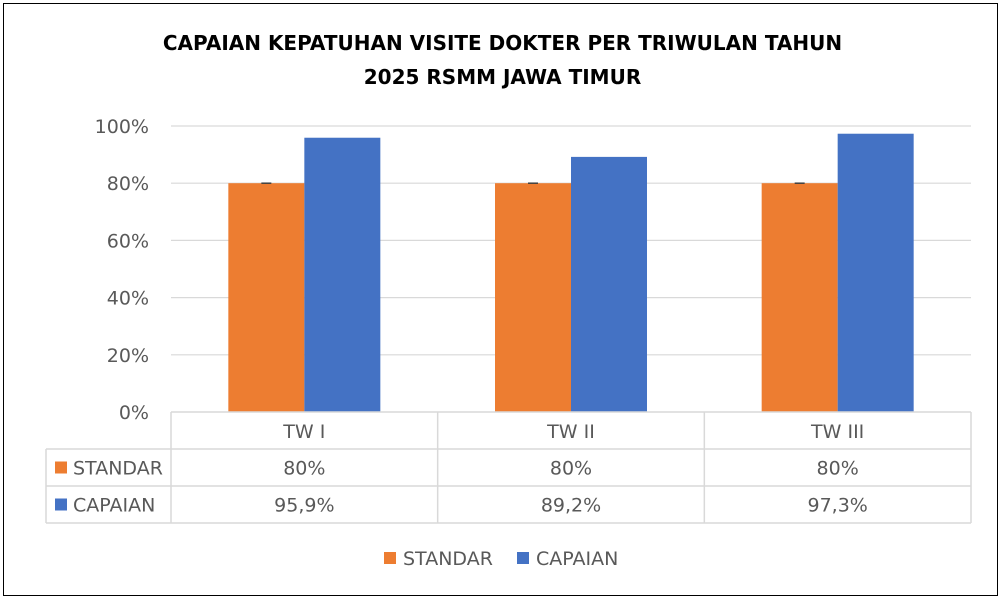 The image size is (1005, 603). What do you see at coordinates (128, 356) in the screenshot?
I see `y-tick-label: 20%` at bounding box center [128, 356].